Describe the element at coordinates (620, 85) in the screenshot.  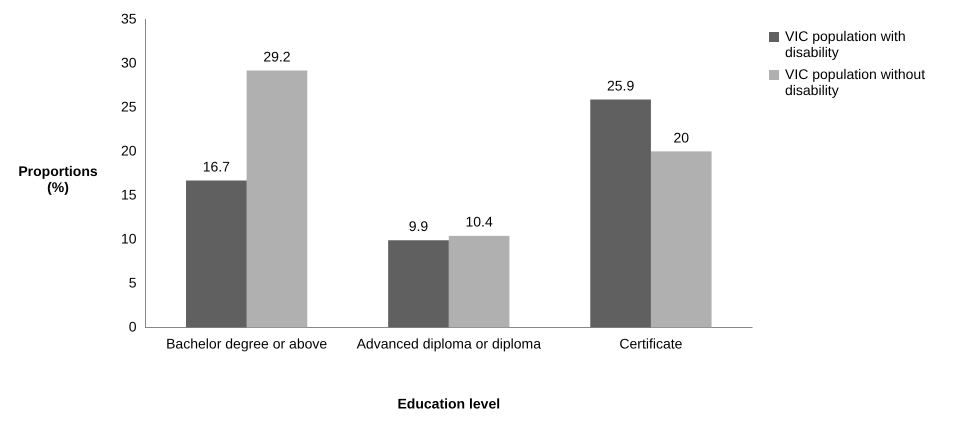
I see `data-label: 25.9` at that location.